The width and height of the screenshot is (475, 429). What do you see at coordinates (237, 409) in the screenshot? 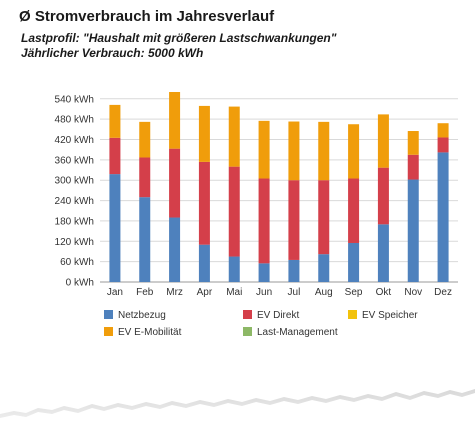
I see `torn-paper-edge` at bounding box center [237, 409].